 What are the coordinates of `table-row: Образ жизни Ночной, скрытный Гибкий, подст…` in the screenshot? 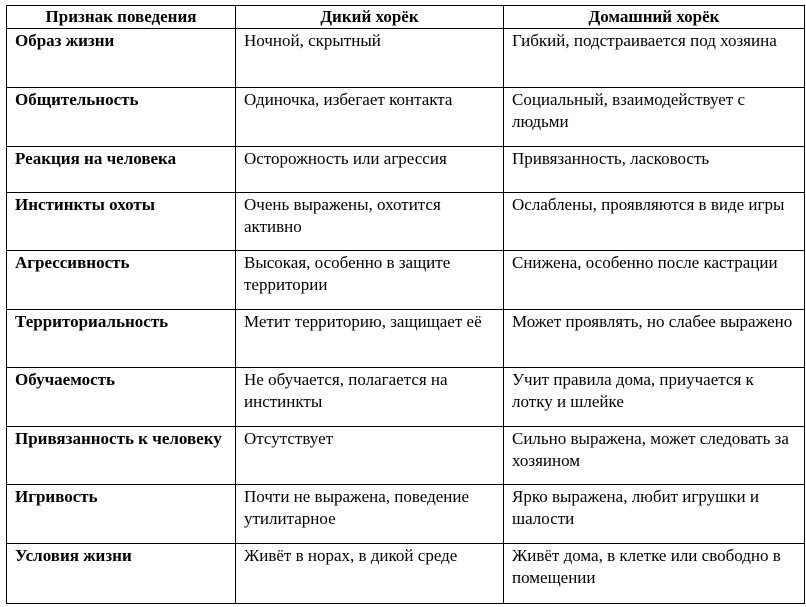 It's located at (405, 58).